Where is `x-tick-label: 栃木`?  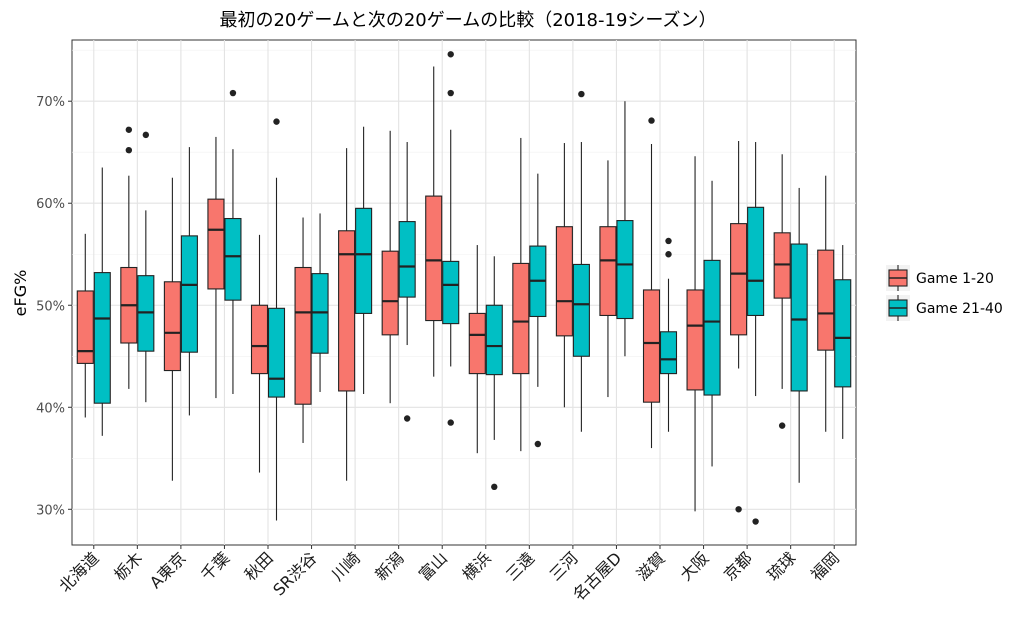 x-tick-label: 栃木 is located at coordinates (128, 566).